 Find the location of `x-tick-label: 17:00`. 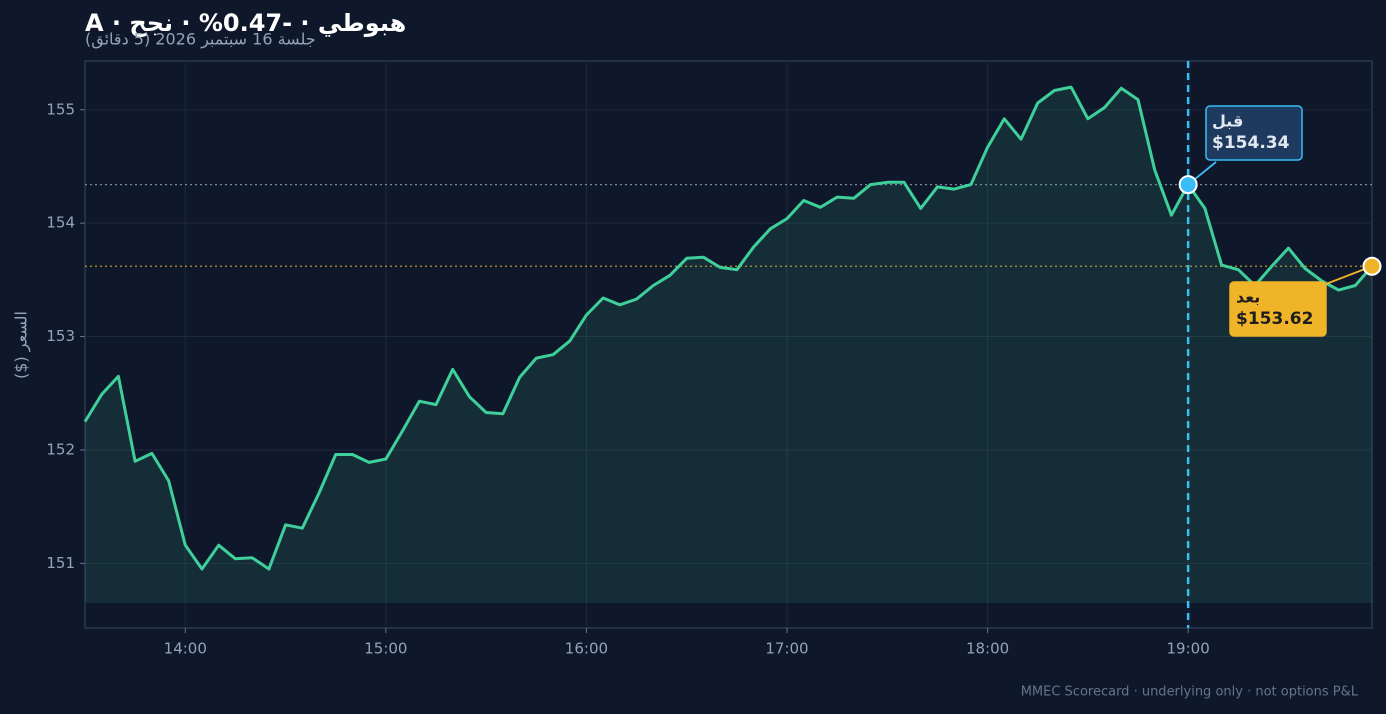

x-tick-label: 17:00 is located at coordinates (786, 649).